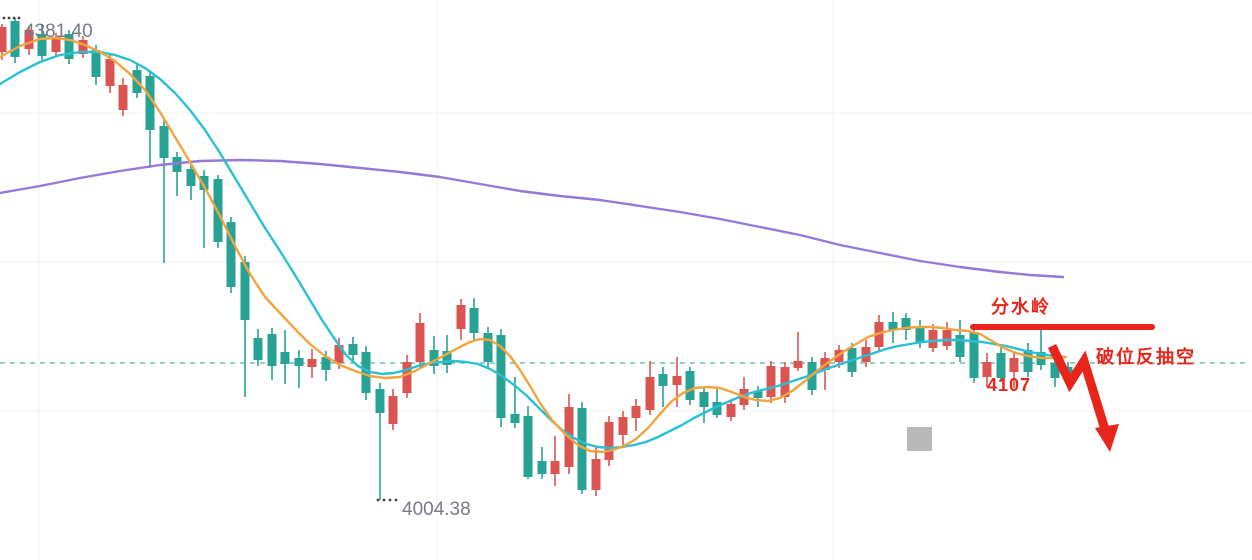  Describe the element at coordinates (1146, 357) in the screenshot. I see `breakdown-rebound-annotation: 破位反抽空` at that location.